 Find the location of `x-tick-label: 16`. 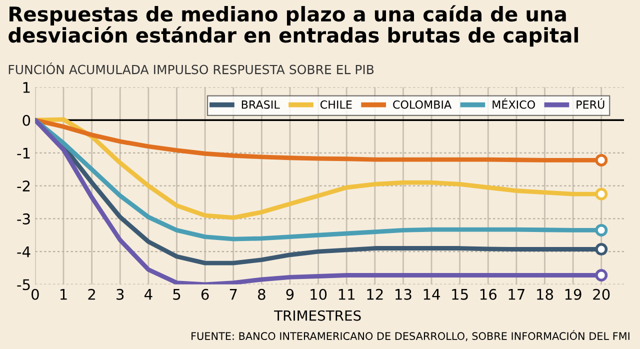

x-tick-label: 16 is located at coordinates (488, 294).